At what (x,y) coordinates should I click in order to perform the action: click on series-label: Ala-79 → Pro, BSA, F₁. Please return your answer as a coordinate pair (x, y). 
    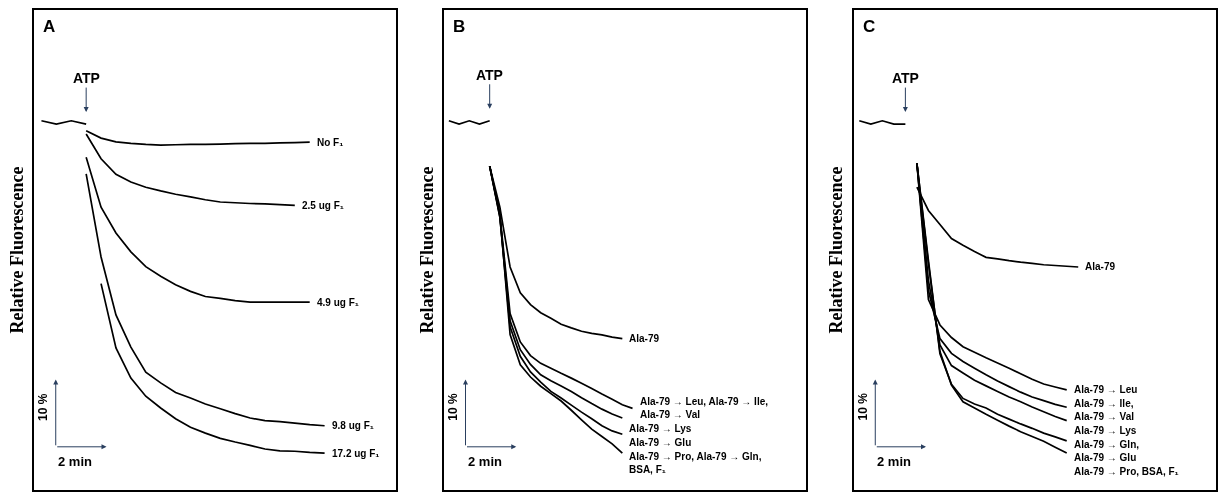
    Looking at the image, I should click on (1126, 471).